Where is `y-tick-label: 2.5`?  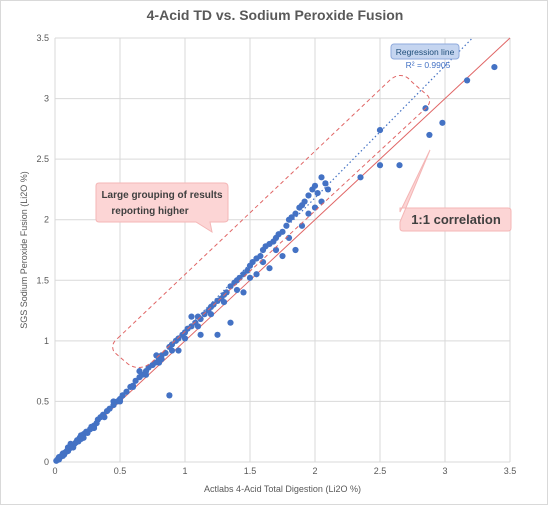 y-tick-label: 2.5 is located at coordinates (42, 159).